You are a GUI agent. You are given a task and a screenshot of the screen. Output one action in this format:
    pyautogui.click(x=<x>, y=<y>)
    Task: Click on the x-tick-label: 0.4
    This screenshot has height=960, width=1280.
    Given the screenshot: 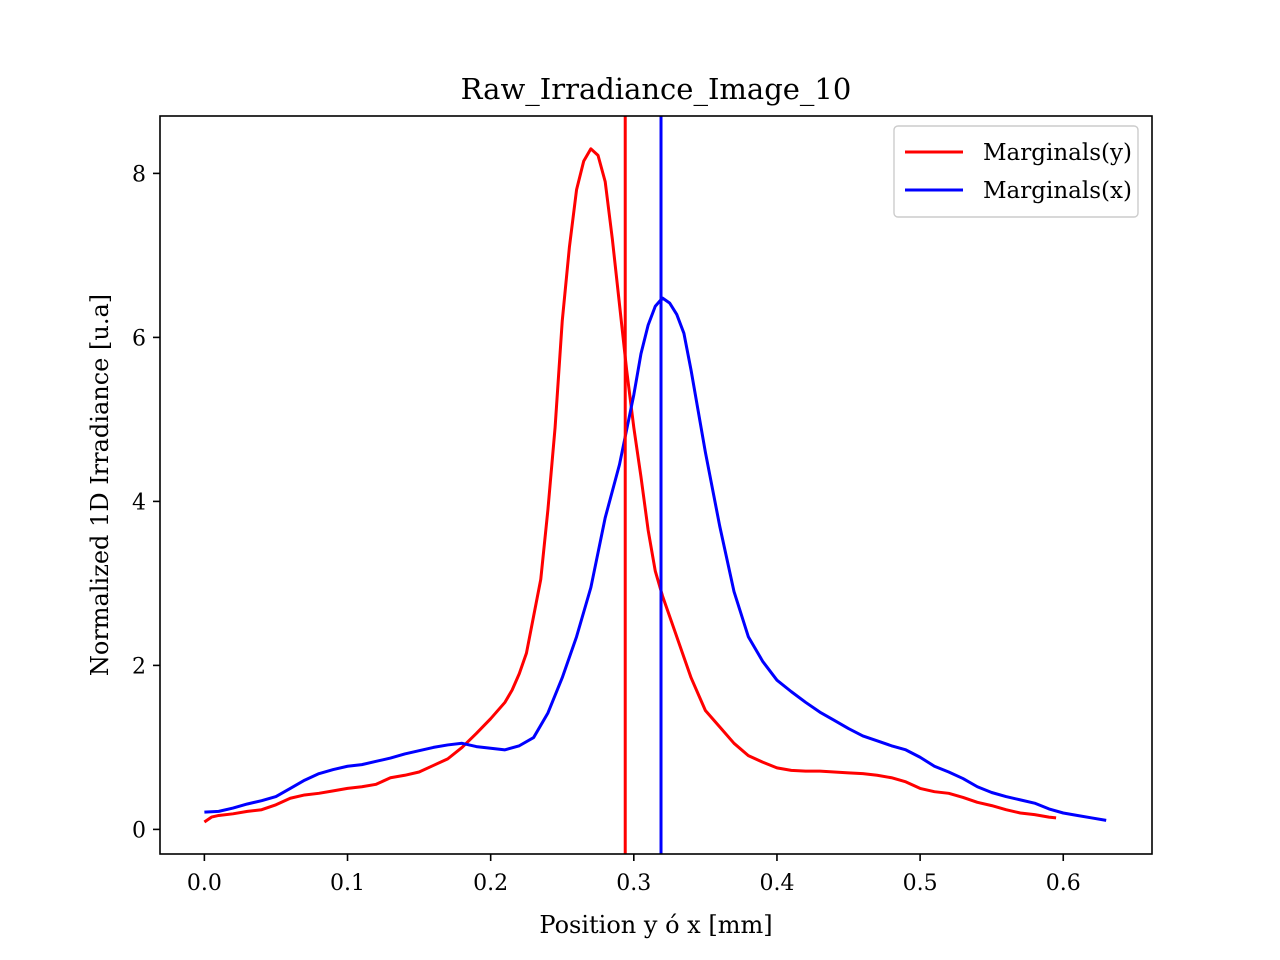 What is the action you would take?
    pyautogui.click(x=776, y=883)
    